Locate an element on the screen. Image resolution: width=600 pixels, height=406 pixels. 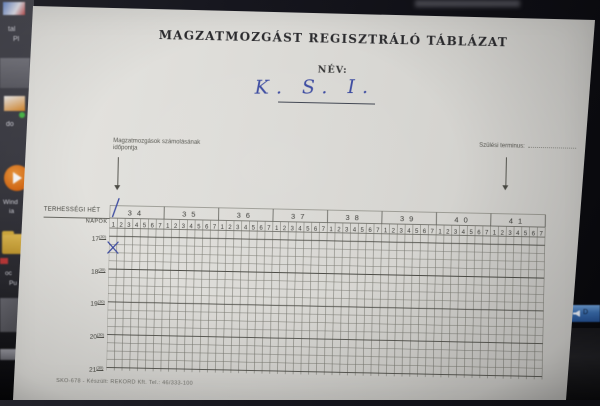
status-dot is located at coordinates (22, 115).